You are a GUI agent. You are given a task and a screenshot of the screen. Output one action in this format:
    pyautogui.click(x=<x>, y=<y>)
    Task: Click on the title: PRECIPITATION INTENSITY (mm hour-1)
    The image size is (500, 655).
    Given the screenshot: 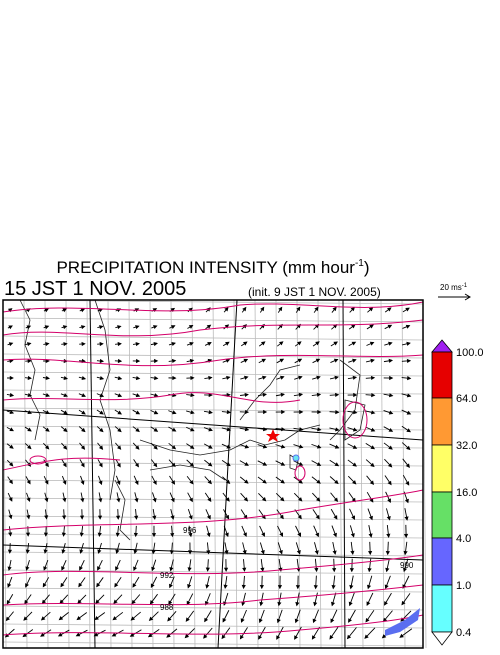 What is the action you would take?
    pyautogui.click(x=212, y=267)
    